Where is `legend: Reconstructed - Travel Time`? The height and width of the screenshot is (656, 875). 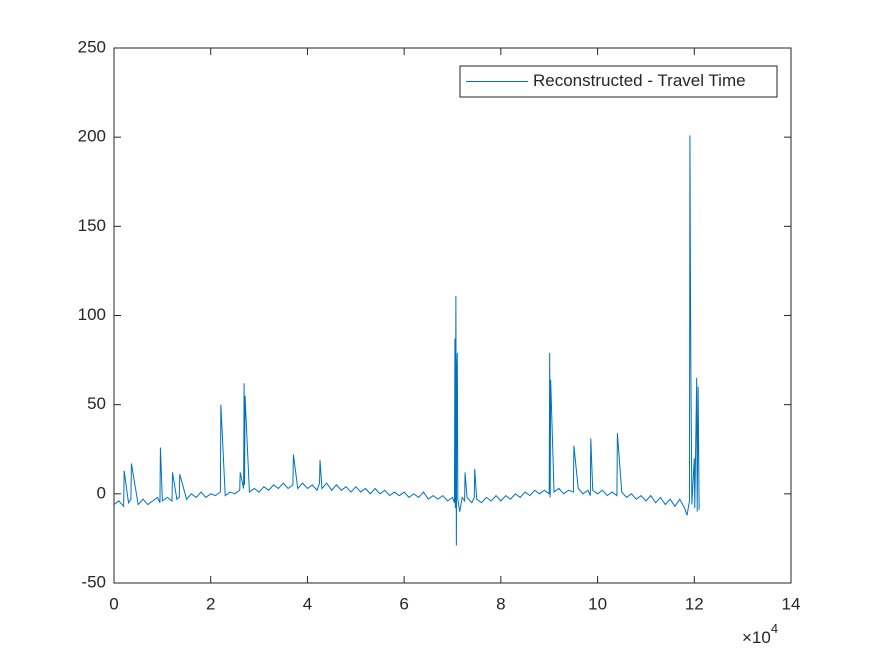
legend: Reconstructed - Travel Time is located at coordinates (618, 81).